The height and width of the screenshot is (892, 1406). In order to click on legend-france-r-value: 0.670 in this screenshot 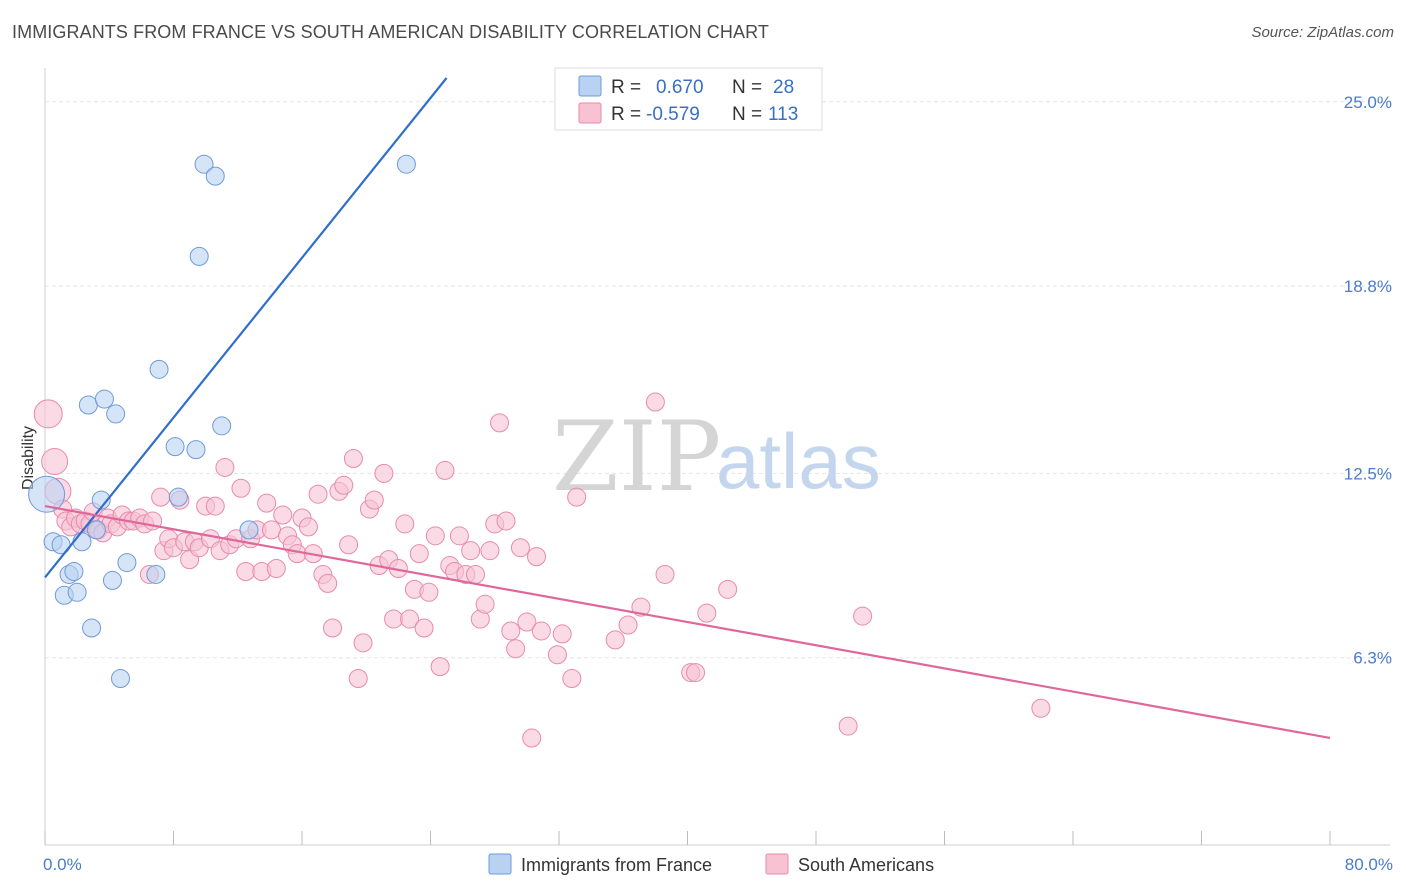, I will do `click(680, 87)`.